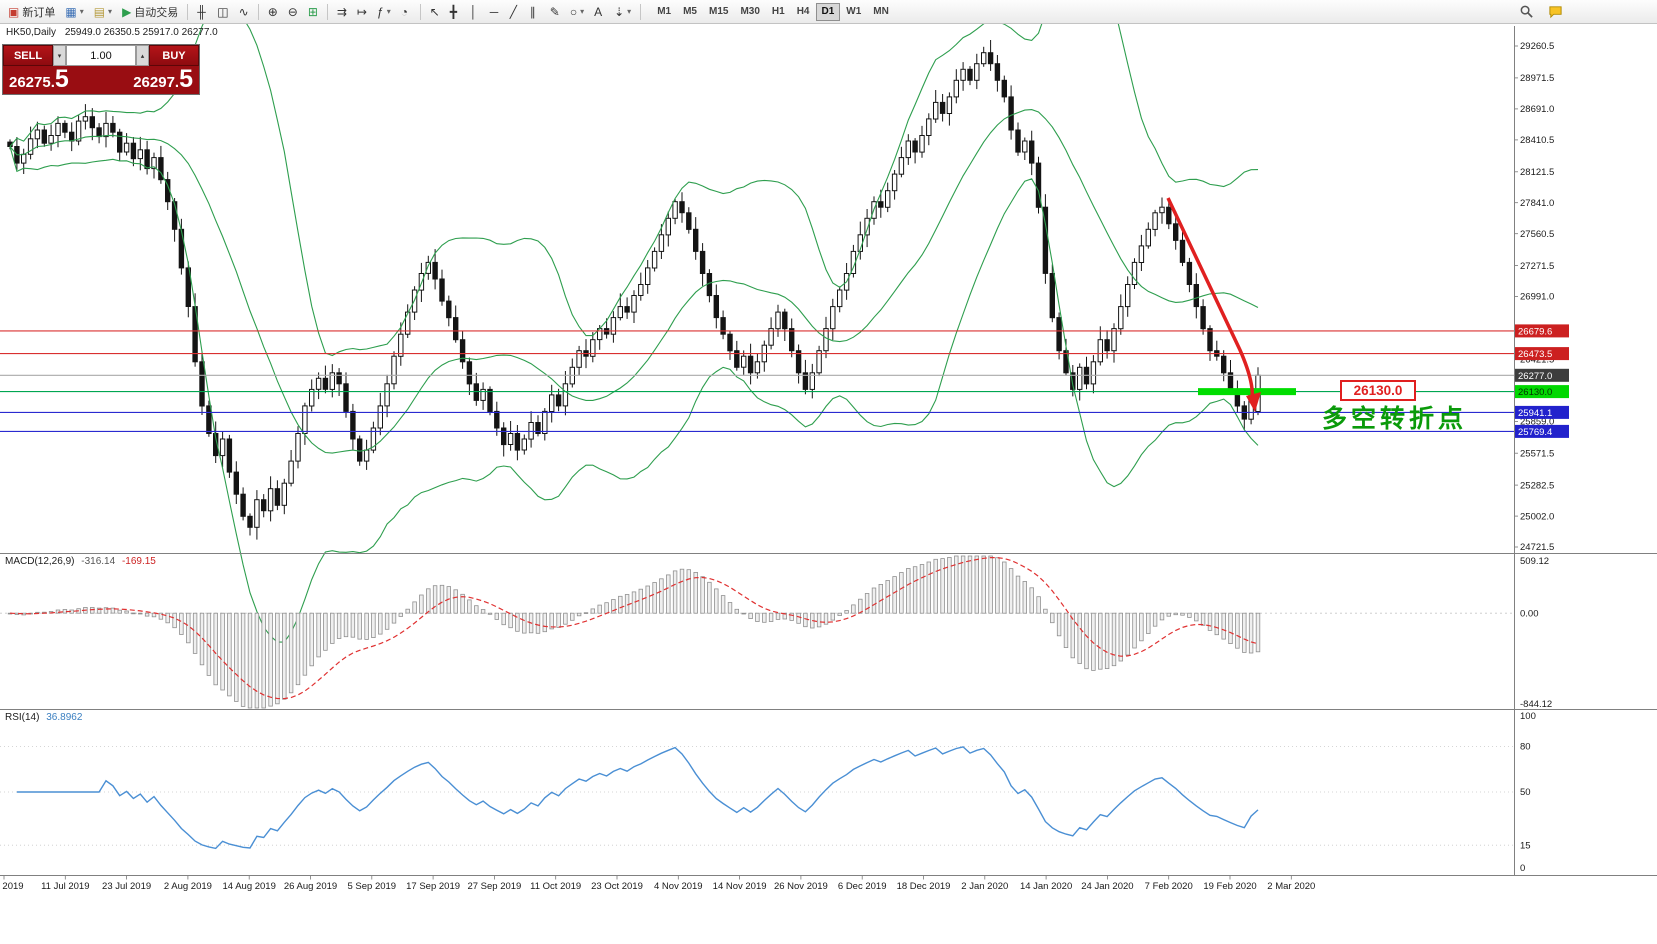 The image size is (1657, 944). I want to click on timeframe-m15: M15, so click(718, 12).